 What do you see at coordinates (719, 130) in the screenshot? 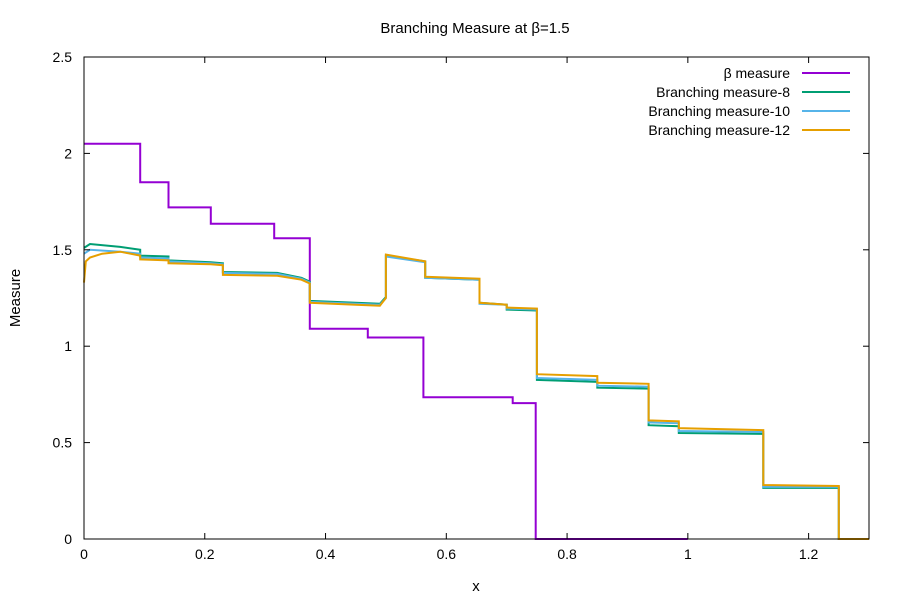
I see `legend-label-4: Branching measure-12` at bounding box center [719, 130].